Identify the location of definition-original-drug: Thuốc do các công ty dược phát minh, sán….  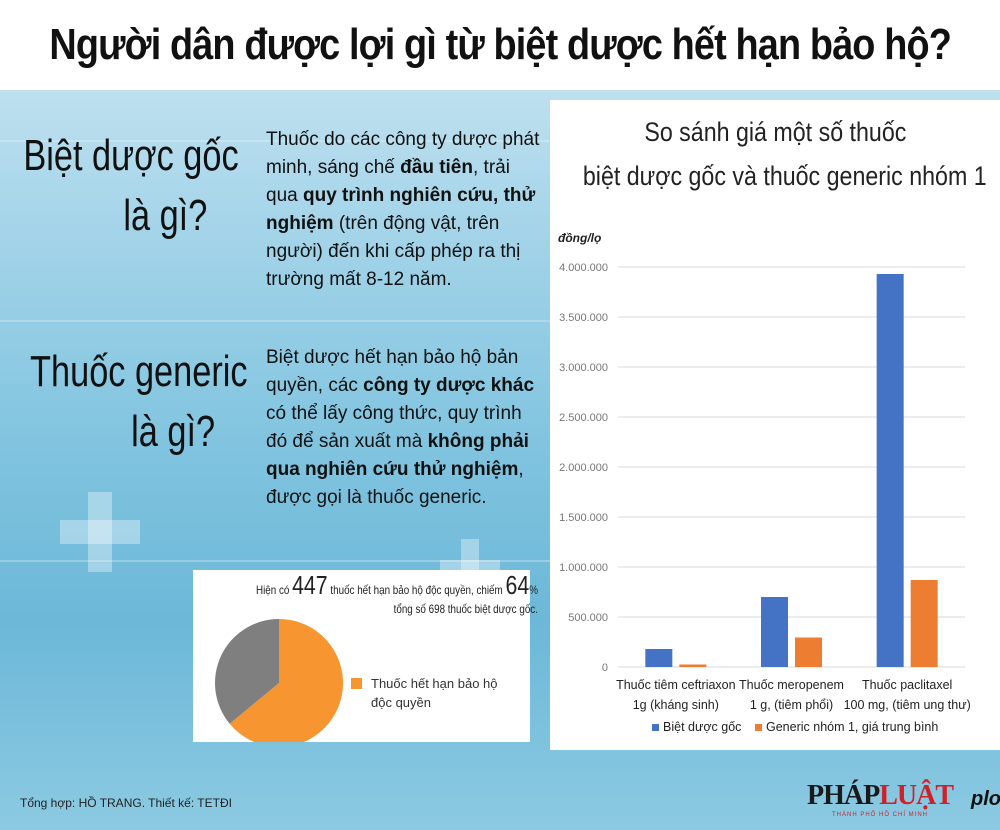
(403, 209).